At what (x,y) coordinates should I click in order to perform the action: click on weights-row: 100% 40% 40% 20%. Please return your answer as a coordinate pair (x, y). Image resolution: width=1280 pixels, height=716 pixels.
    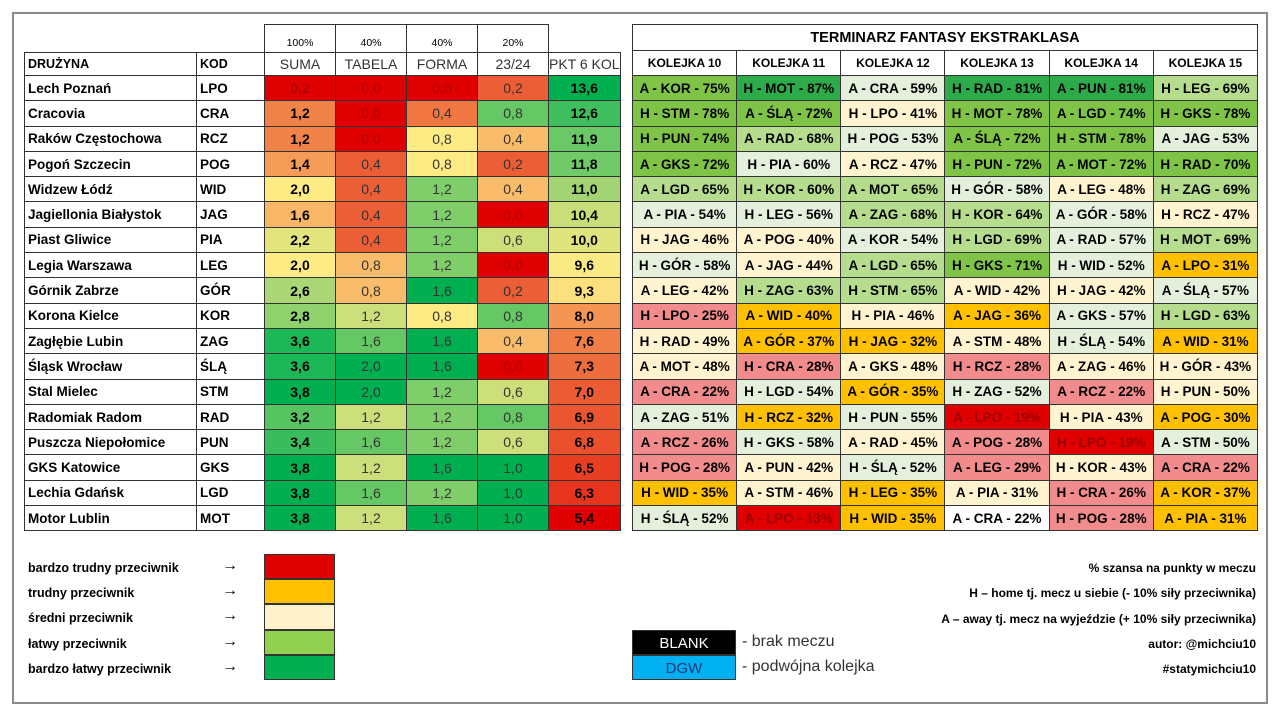
    Looking at the image, I should click on (322, 38).